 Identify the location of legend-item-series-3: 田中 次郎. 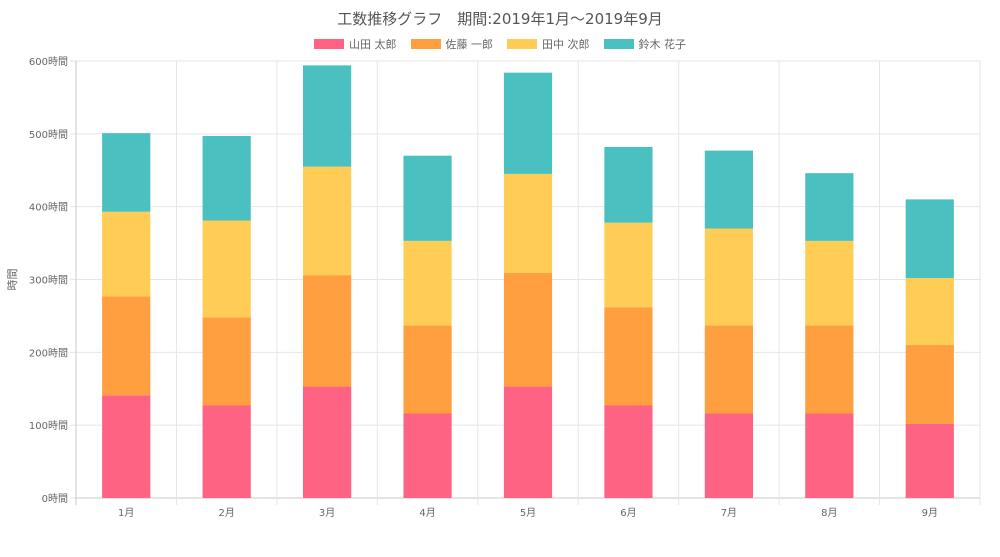
(548, 44).